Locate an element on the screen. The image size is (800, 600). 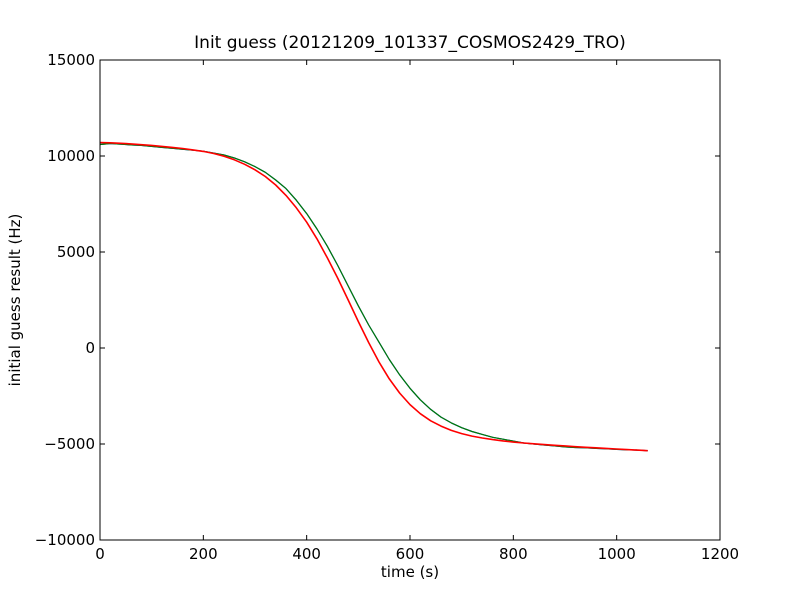
y-axis-label: initial guess result (Hz) is located at coordinates (15, 300).